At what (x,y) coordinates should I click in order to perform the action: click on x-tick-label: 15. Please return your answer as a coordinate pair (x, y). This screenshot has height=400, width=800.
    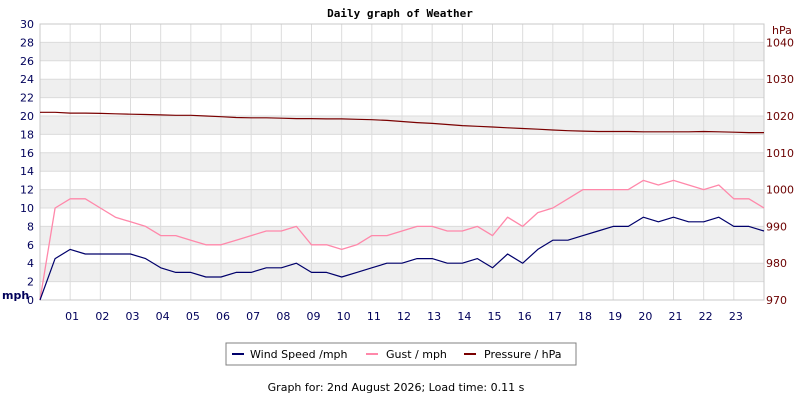
    Looking at the image, I should click on (495, 316).